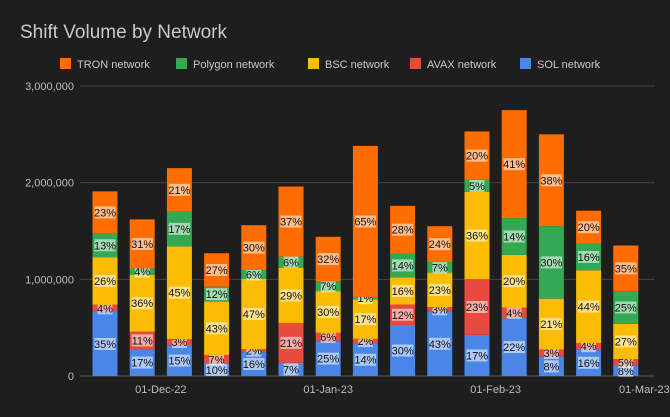 The width and height of the screenshot is (670, 417). I want to click on data-label: 31%, so click(142, 245).